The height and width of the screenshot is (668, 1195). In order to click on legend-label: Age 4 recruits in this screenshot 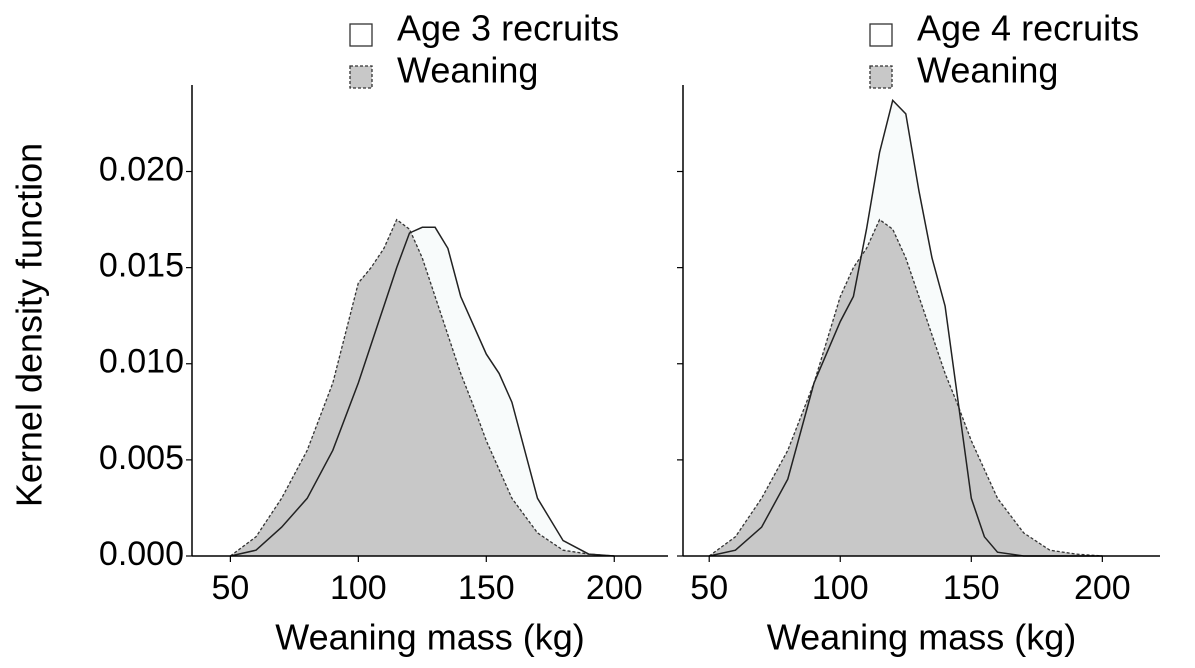, I will do `click(1028, 28)`.